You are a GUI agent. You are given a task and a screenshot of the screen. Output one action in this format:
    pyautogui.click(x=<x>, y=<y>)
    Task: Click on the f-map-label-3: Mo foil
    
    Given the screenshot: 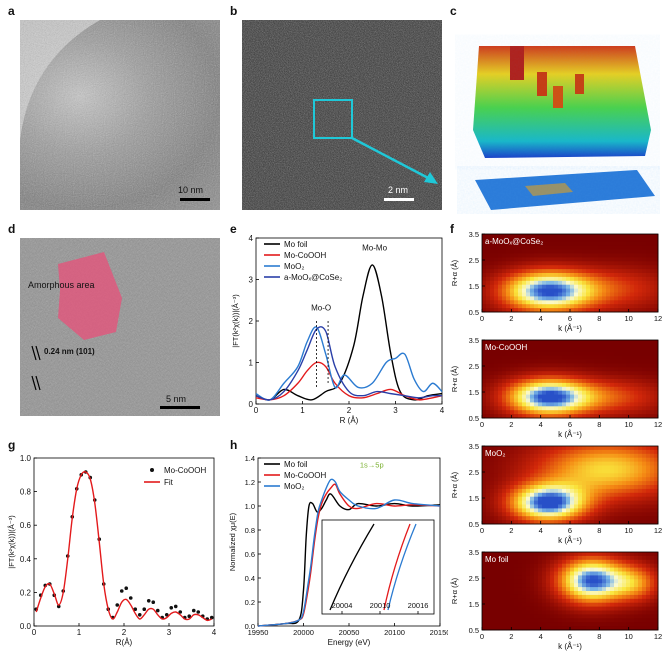 What is the action you would take?
    pyautogui.click(x=497, y=559)
    